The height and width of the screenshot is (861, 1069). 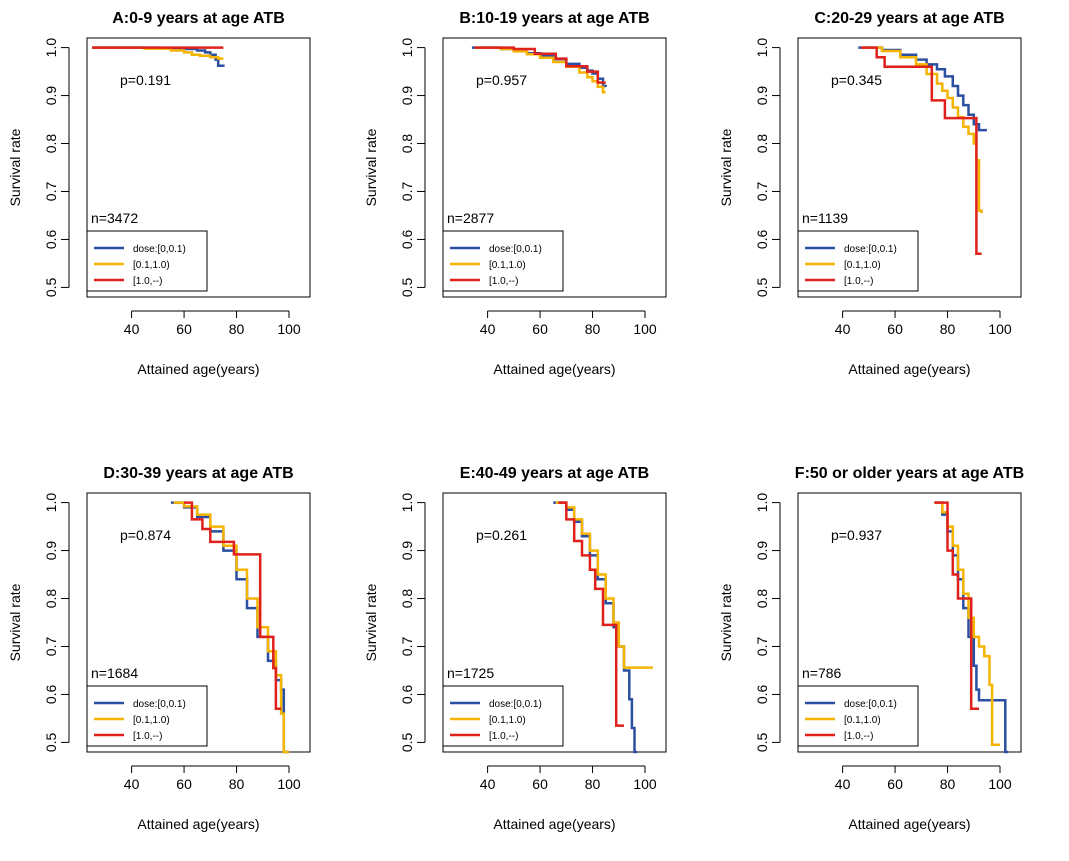 What do you see at coordinates (856, 80) in the screenshot?
I see `p-value-annotation: p=0.345` at bounding box center [856, 80].